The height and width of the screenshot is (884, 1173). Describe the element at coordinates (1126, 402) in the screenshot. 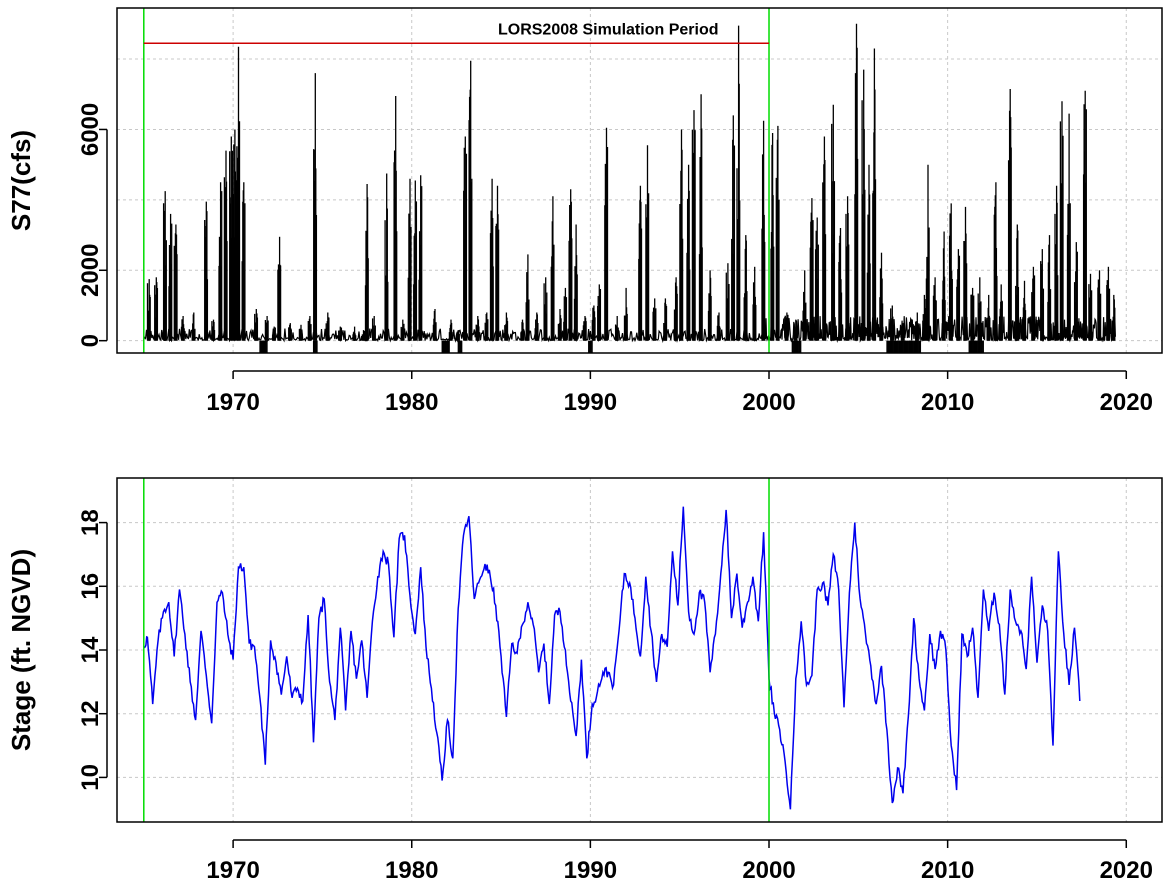

I see `x-tick-label: 2020` at that location.